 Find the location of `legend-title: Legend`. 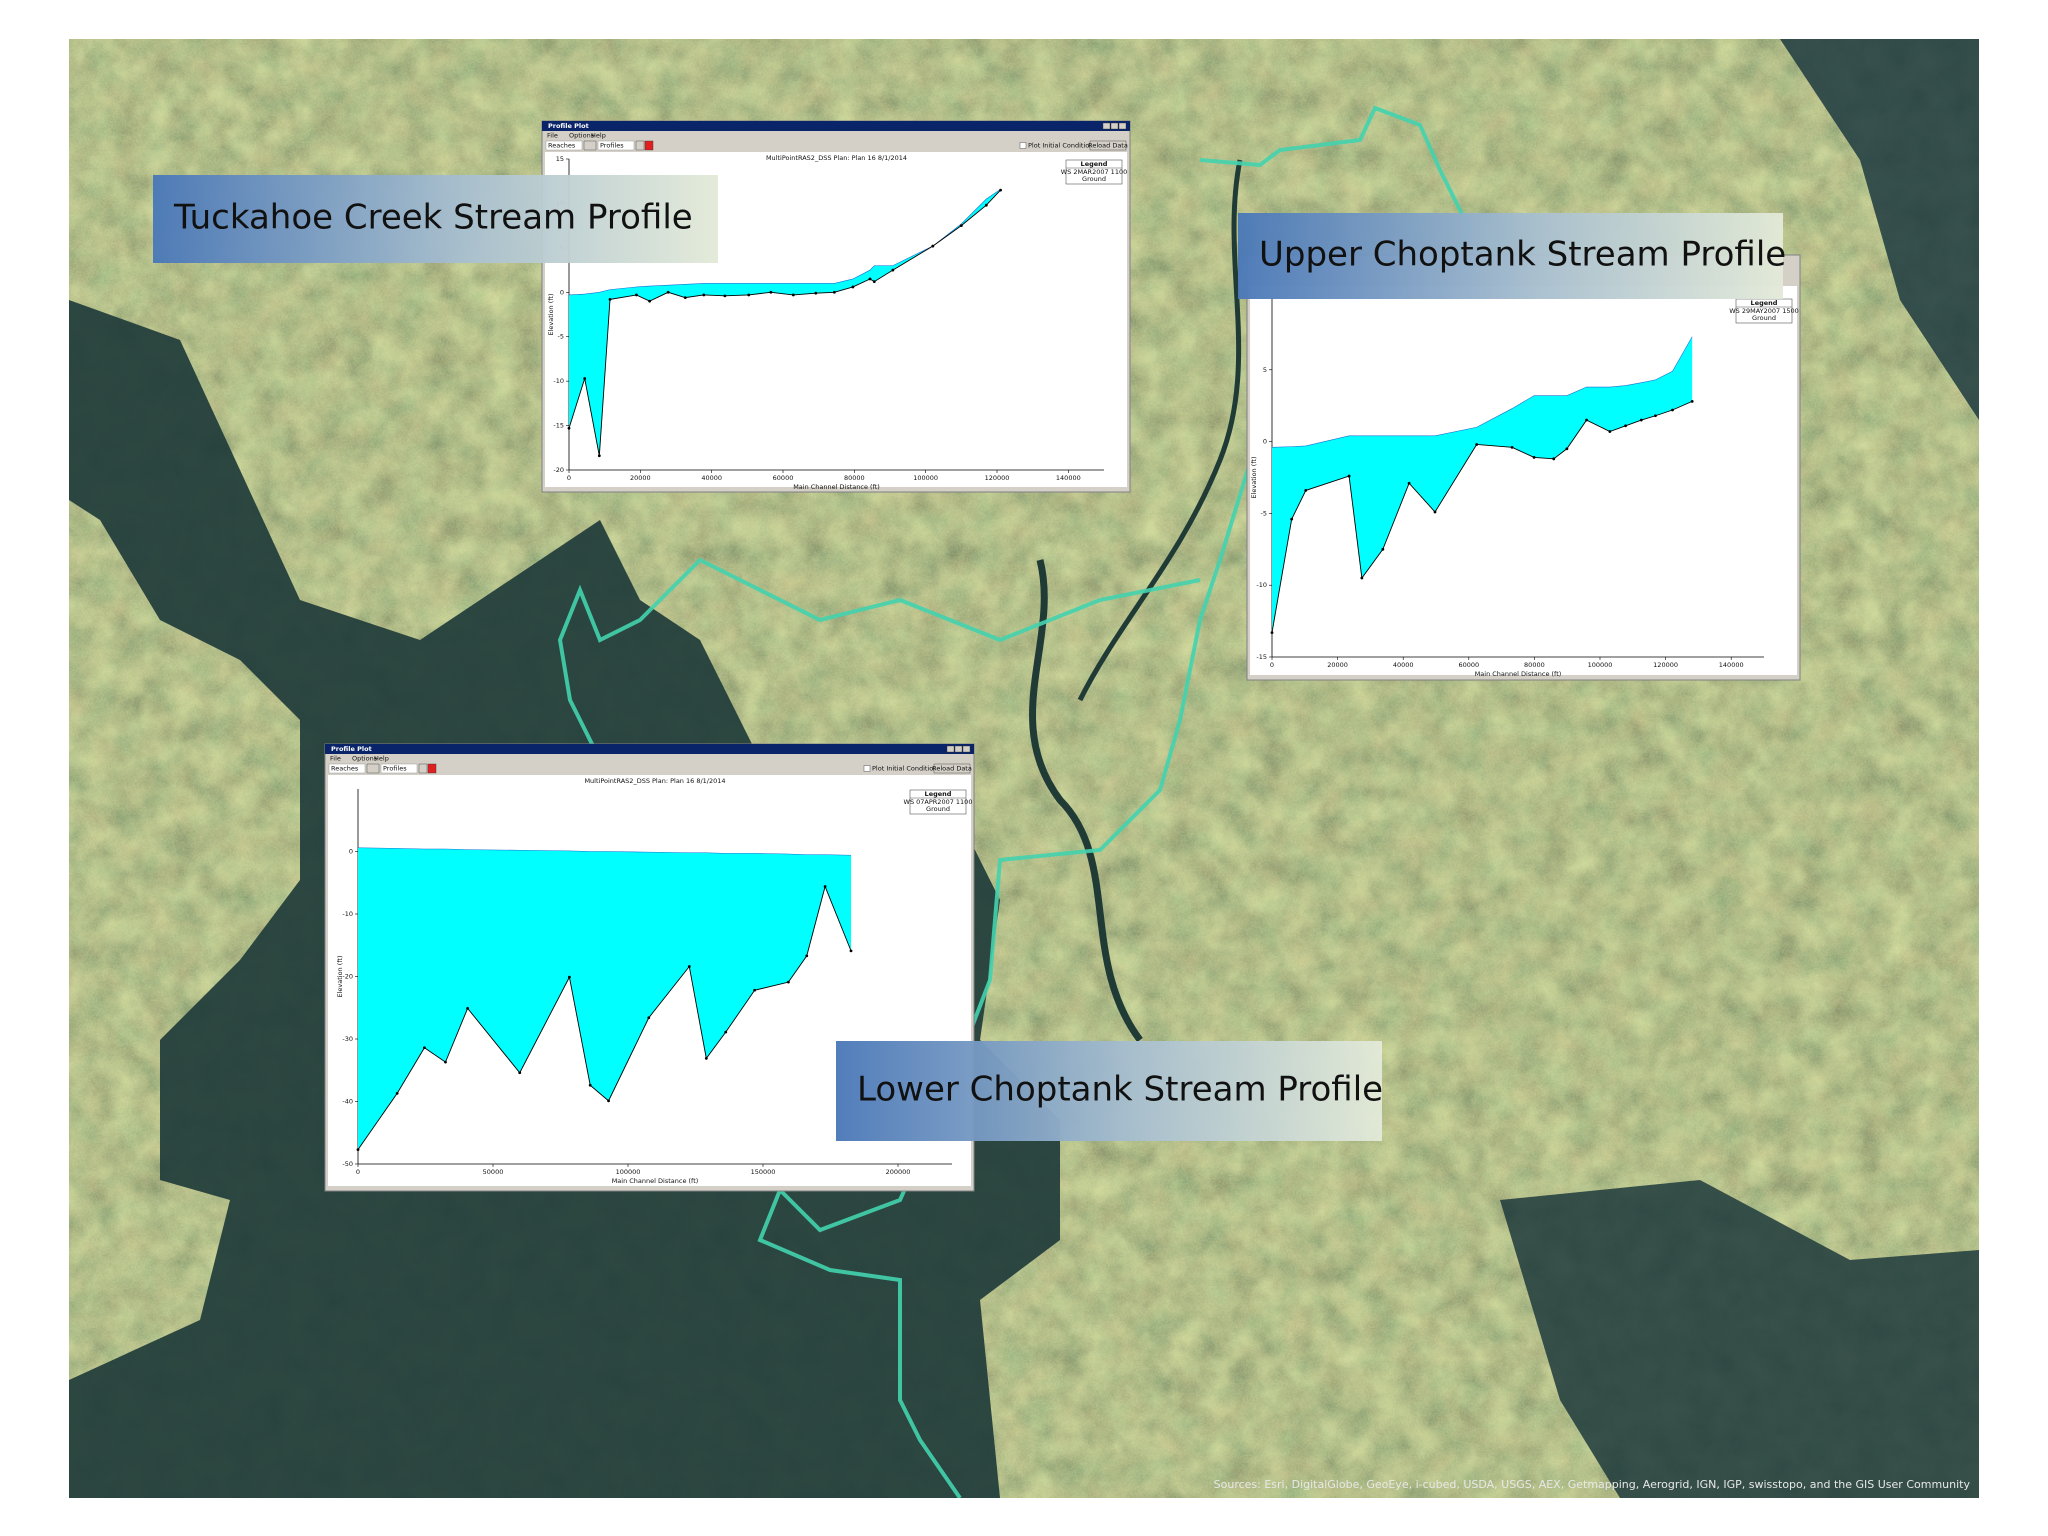

legend-title: Legend is located at coordinates (938, 794).